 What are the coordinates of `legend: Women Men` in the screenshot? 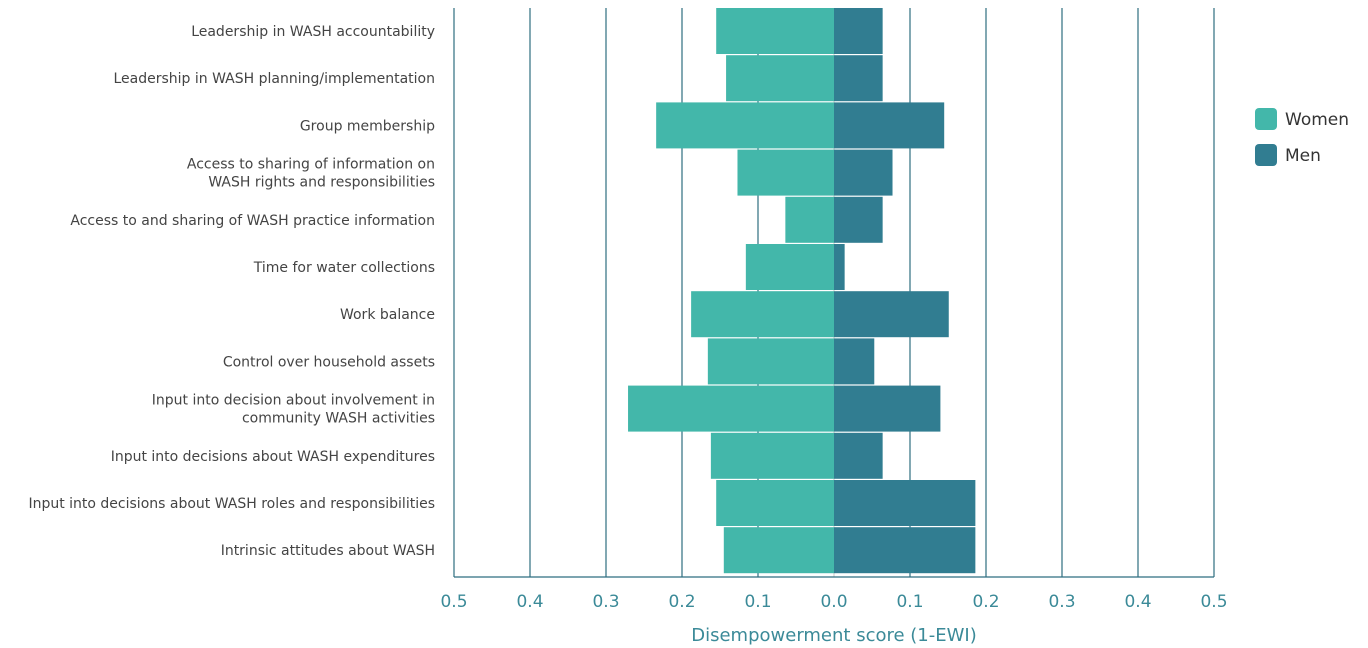 It's located at (1302, 137).